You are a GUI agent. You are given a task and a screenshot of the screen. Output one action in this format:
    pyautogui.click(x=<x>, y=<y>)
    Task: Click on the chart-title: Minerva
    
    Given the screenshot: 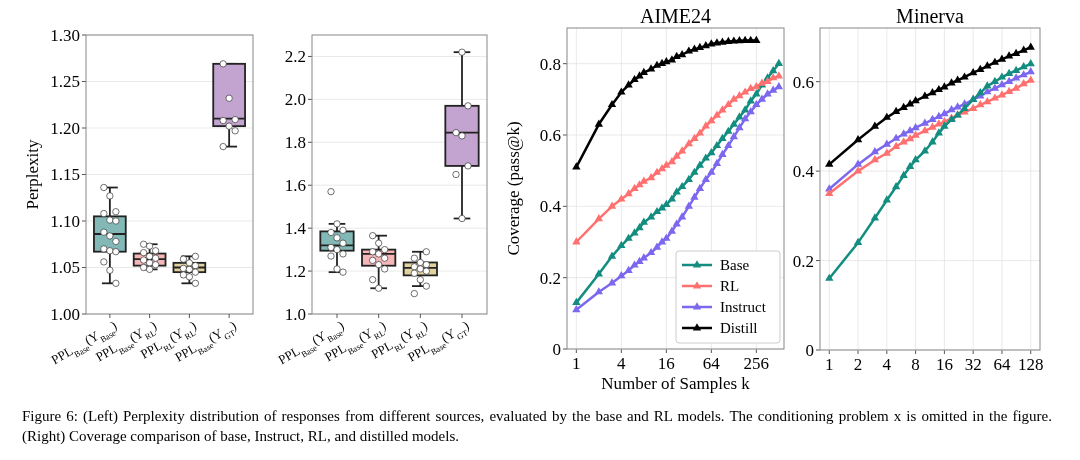 What is the action you would take?
    pyautogui.click(x=930, y=16)
    